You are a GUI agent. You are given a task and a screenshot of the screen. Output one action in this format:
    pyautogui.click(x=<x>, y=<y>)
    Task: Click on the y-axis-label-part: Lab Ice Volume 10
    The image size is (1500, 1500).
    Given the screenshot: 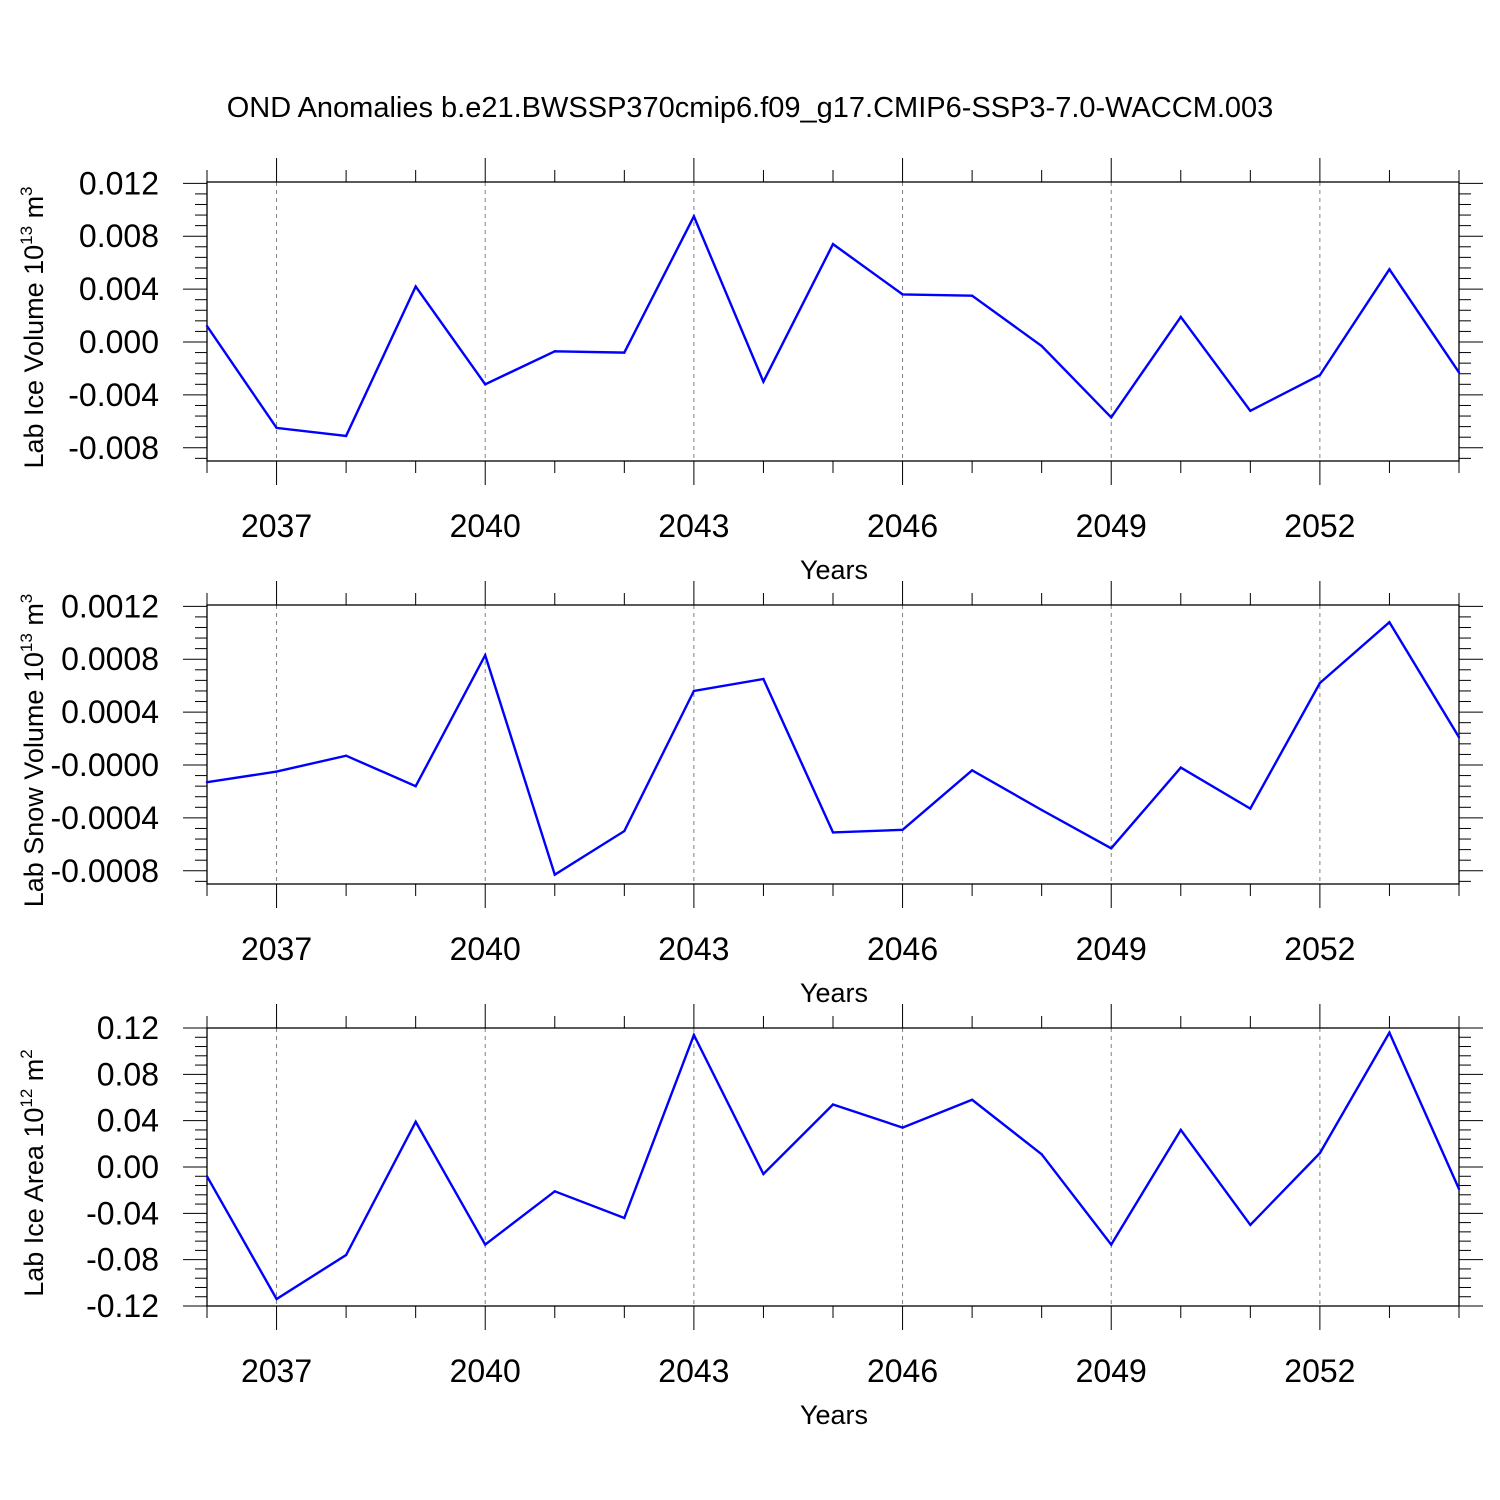 What is the action you would take?
    pyautogui.click(x=34, y=357)
    